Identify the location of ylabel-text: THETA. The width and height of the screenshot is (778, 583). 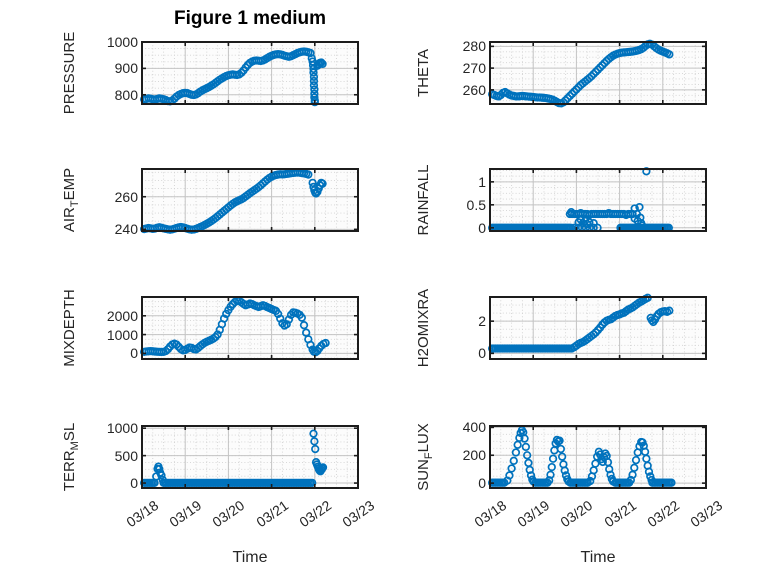
(423, 73).